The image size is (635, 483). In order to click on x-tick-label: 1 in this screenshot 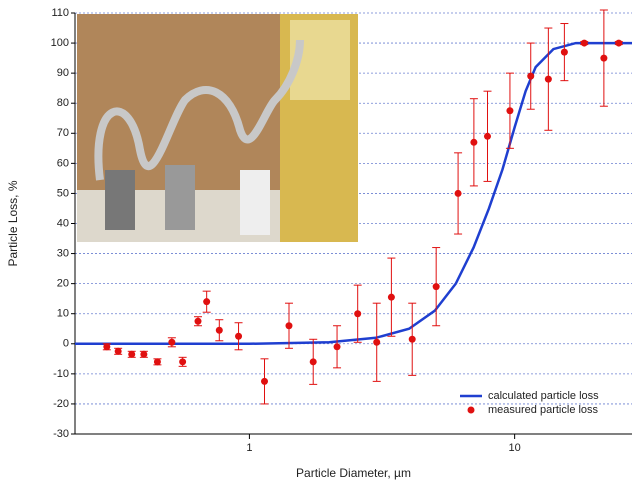, I will do `click(249, 448)`.